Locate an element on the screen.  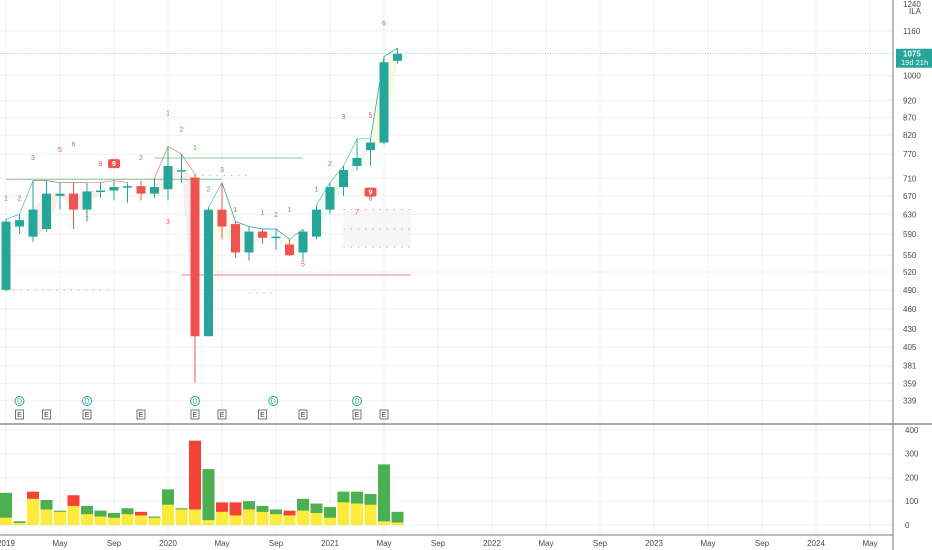
volume-axis: 0 100 200 300 400 is located at coordinates (912, 478).